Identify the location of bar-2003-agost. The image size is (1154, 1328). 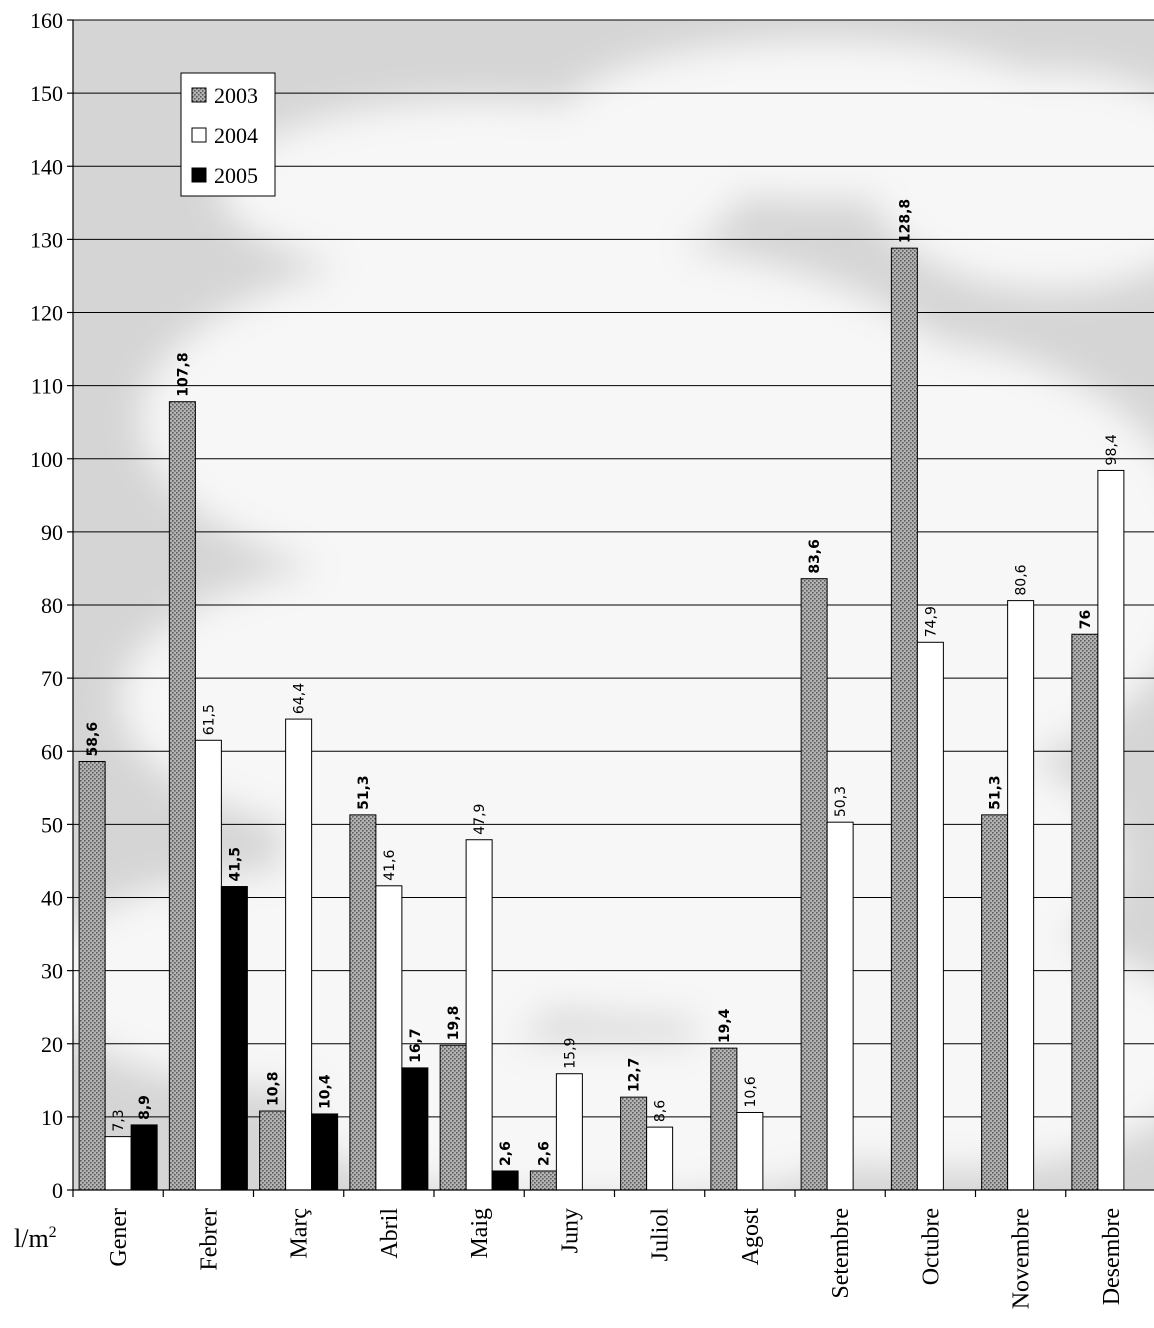
(724, 1119).